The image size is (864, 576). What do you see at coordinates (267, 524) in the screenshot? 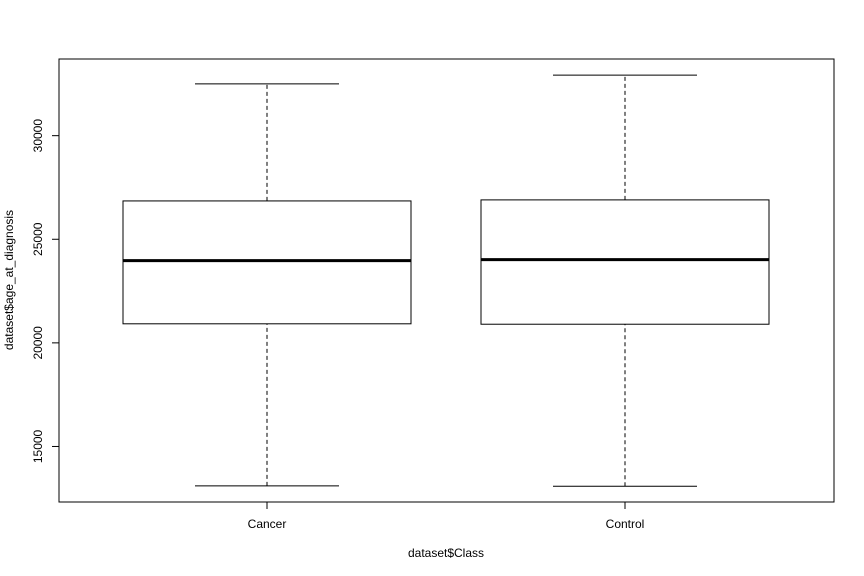
I see `x-tick-label: Cancer` at bounding box center [267, 524].